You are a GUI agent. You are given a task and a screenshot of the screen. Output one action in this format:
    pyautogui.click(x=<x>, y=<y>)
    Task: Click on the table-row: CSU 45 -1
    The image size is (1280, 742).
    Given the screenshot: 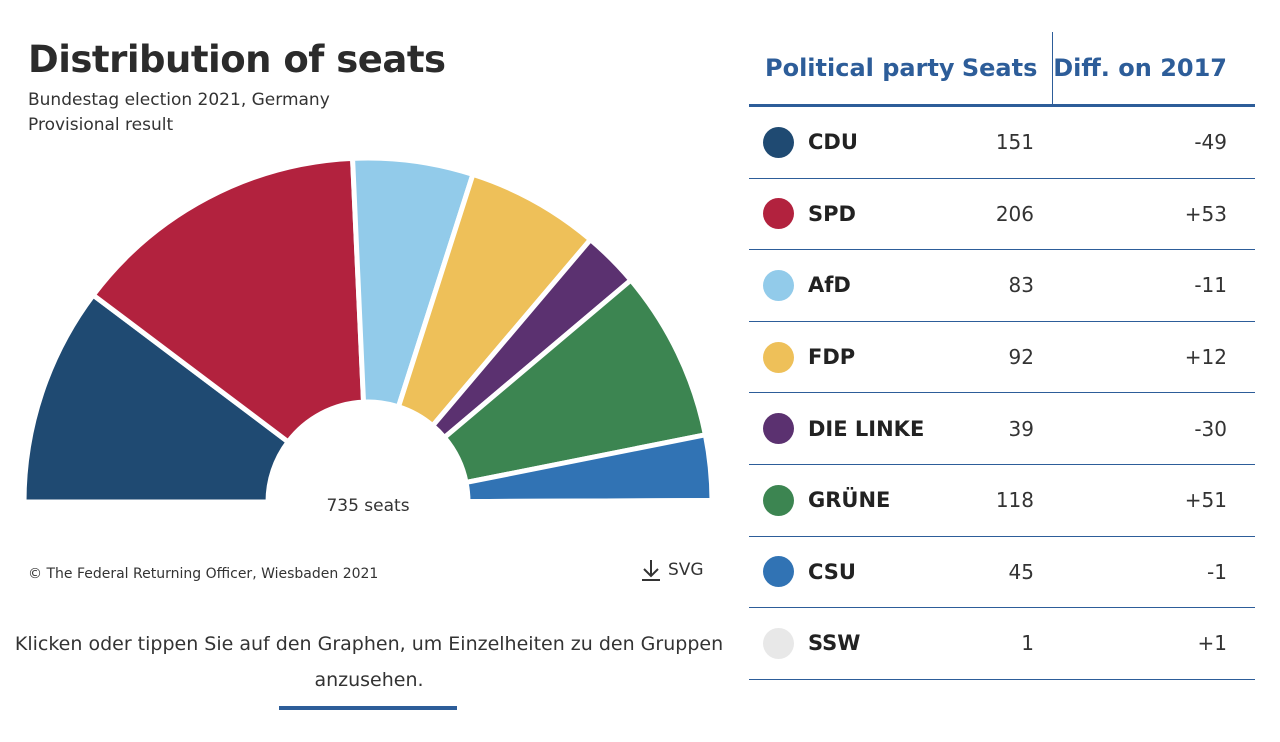 What is the action you would take?
    pyautogui.click(x=1002, y=573)
    